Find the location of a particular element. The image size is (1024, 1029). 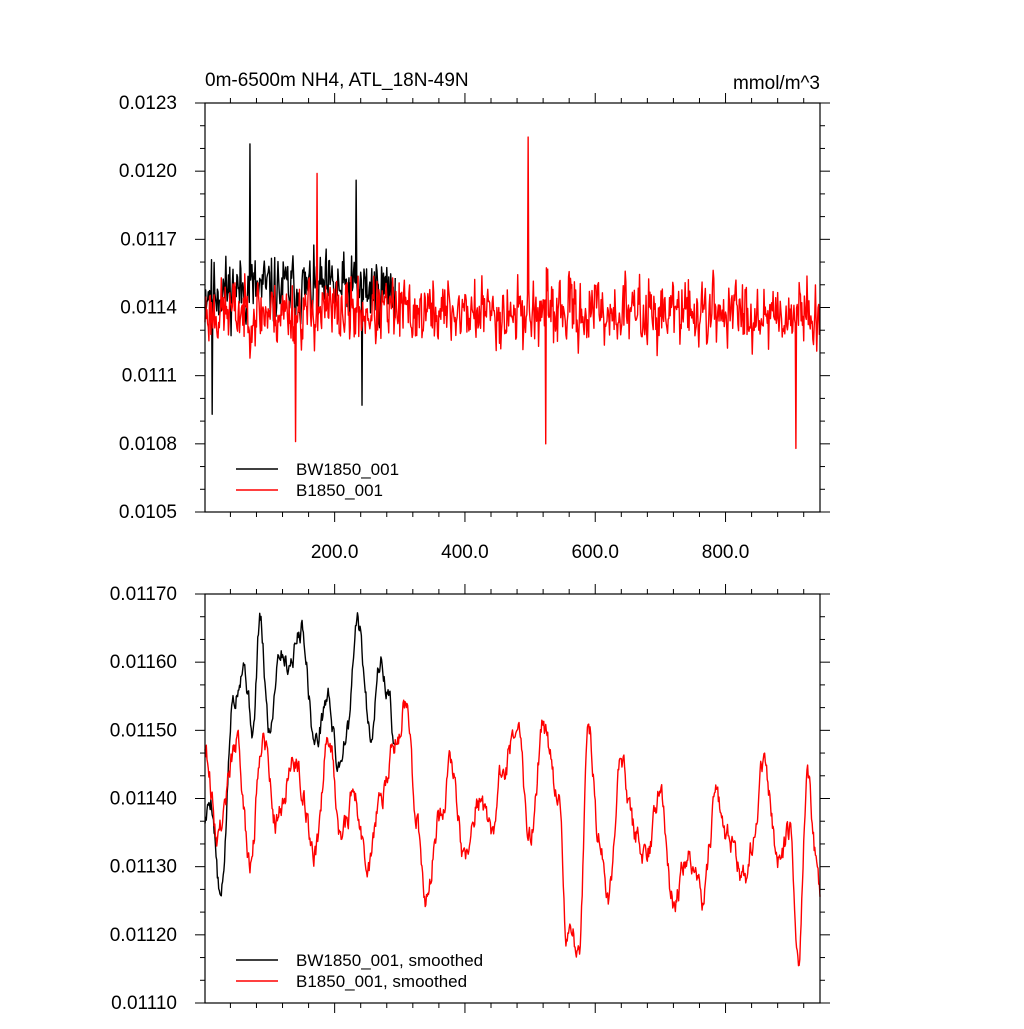

chart-title: 0m-6500m NH4, ATL_18N-49N is located at coordinates (337, 80).